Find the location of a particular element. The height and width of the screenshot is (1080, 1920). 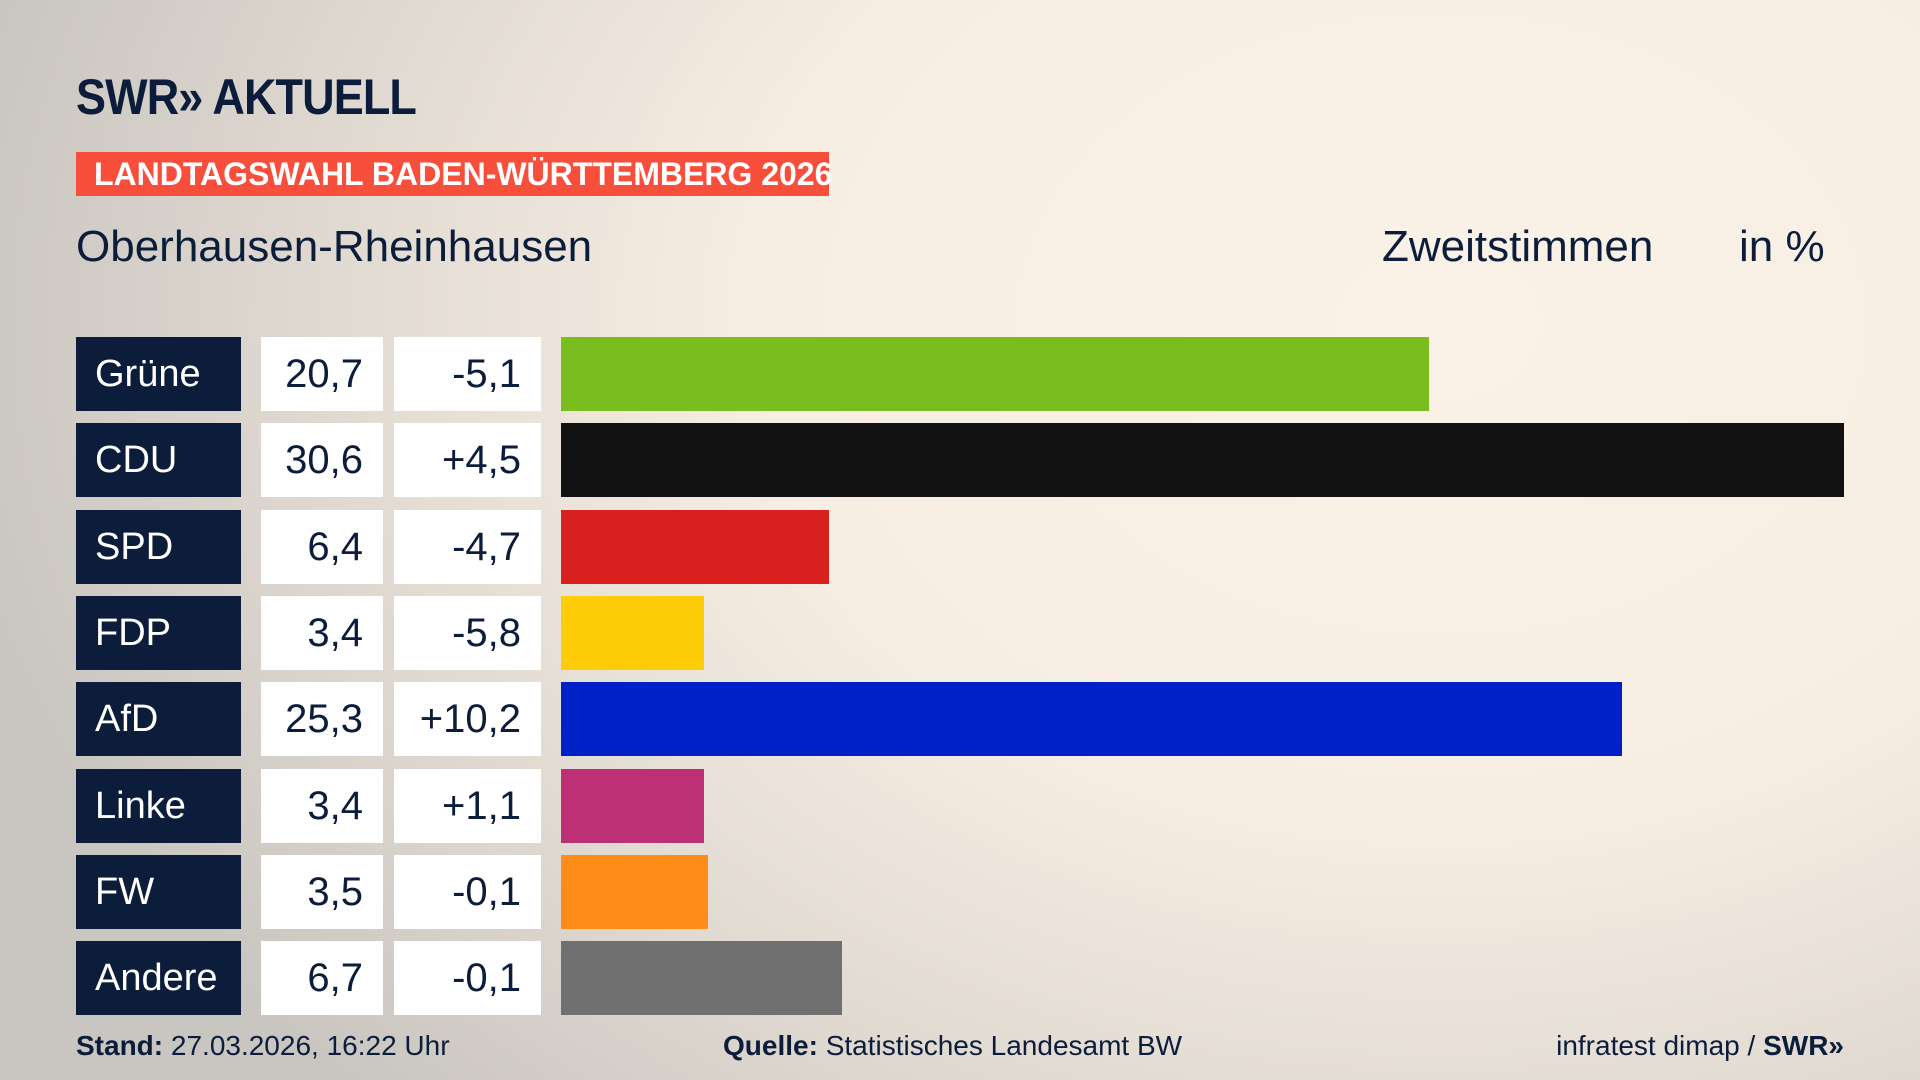

credit: infratest dimap / SWR» is located at coordinates (1700, 1046).